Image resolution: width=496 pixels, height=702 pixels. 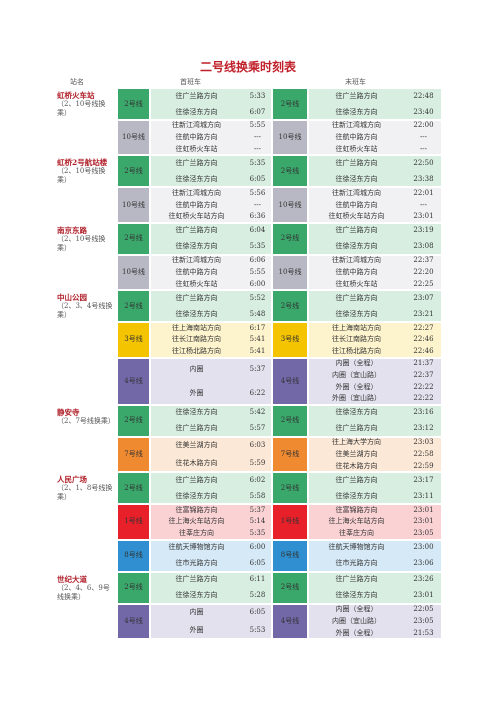 What do you see at coordinates (257, 521) in the screenshot?
I see `time: 5:14` at bounding box center [257, 521].